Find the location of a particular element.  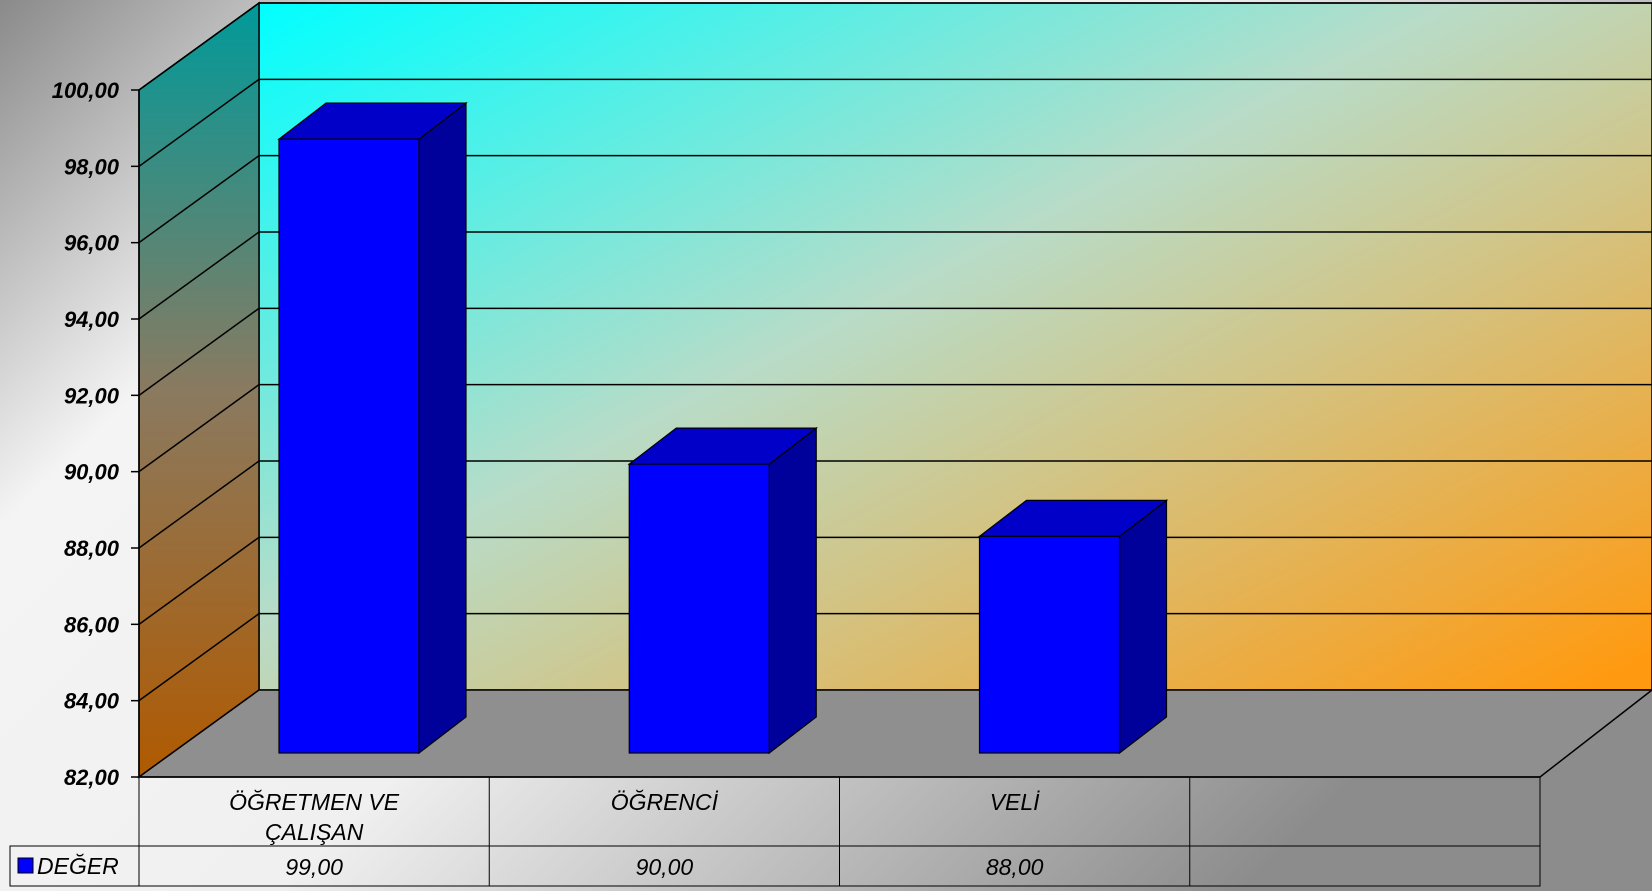

x-category-label: ÇALIŞAN is located at coordinates (314, 832).